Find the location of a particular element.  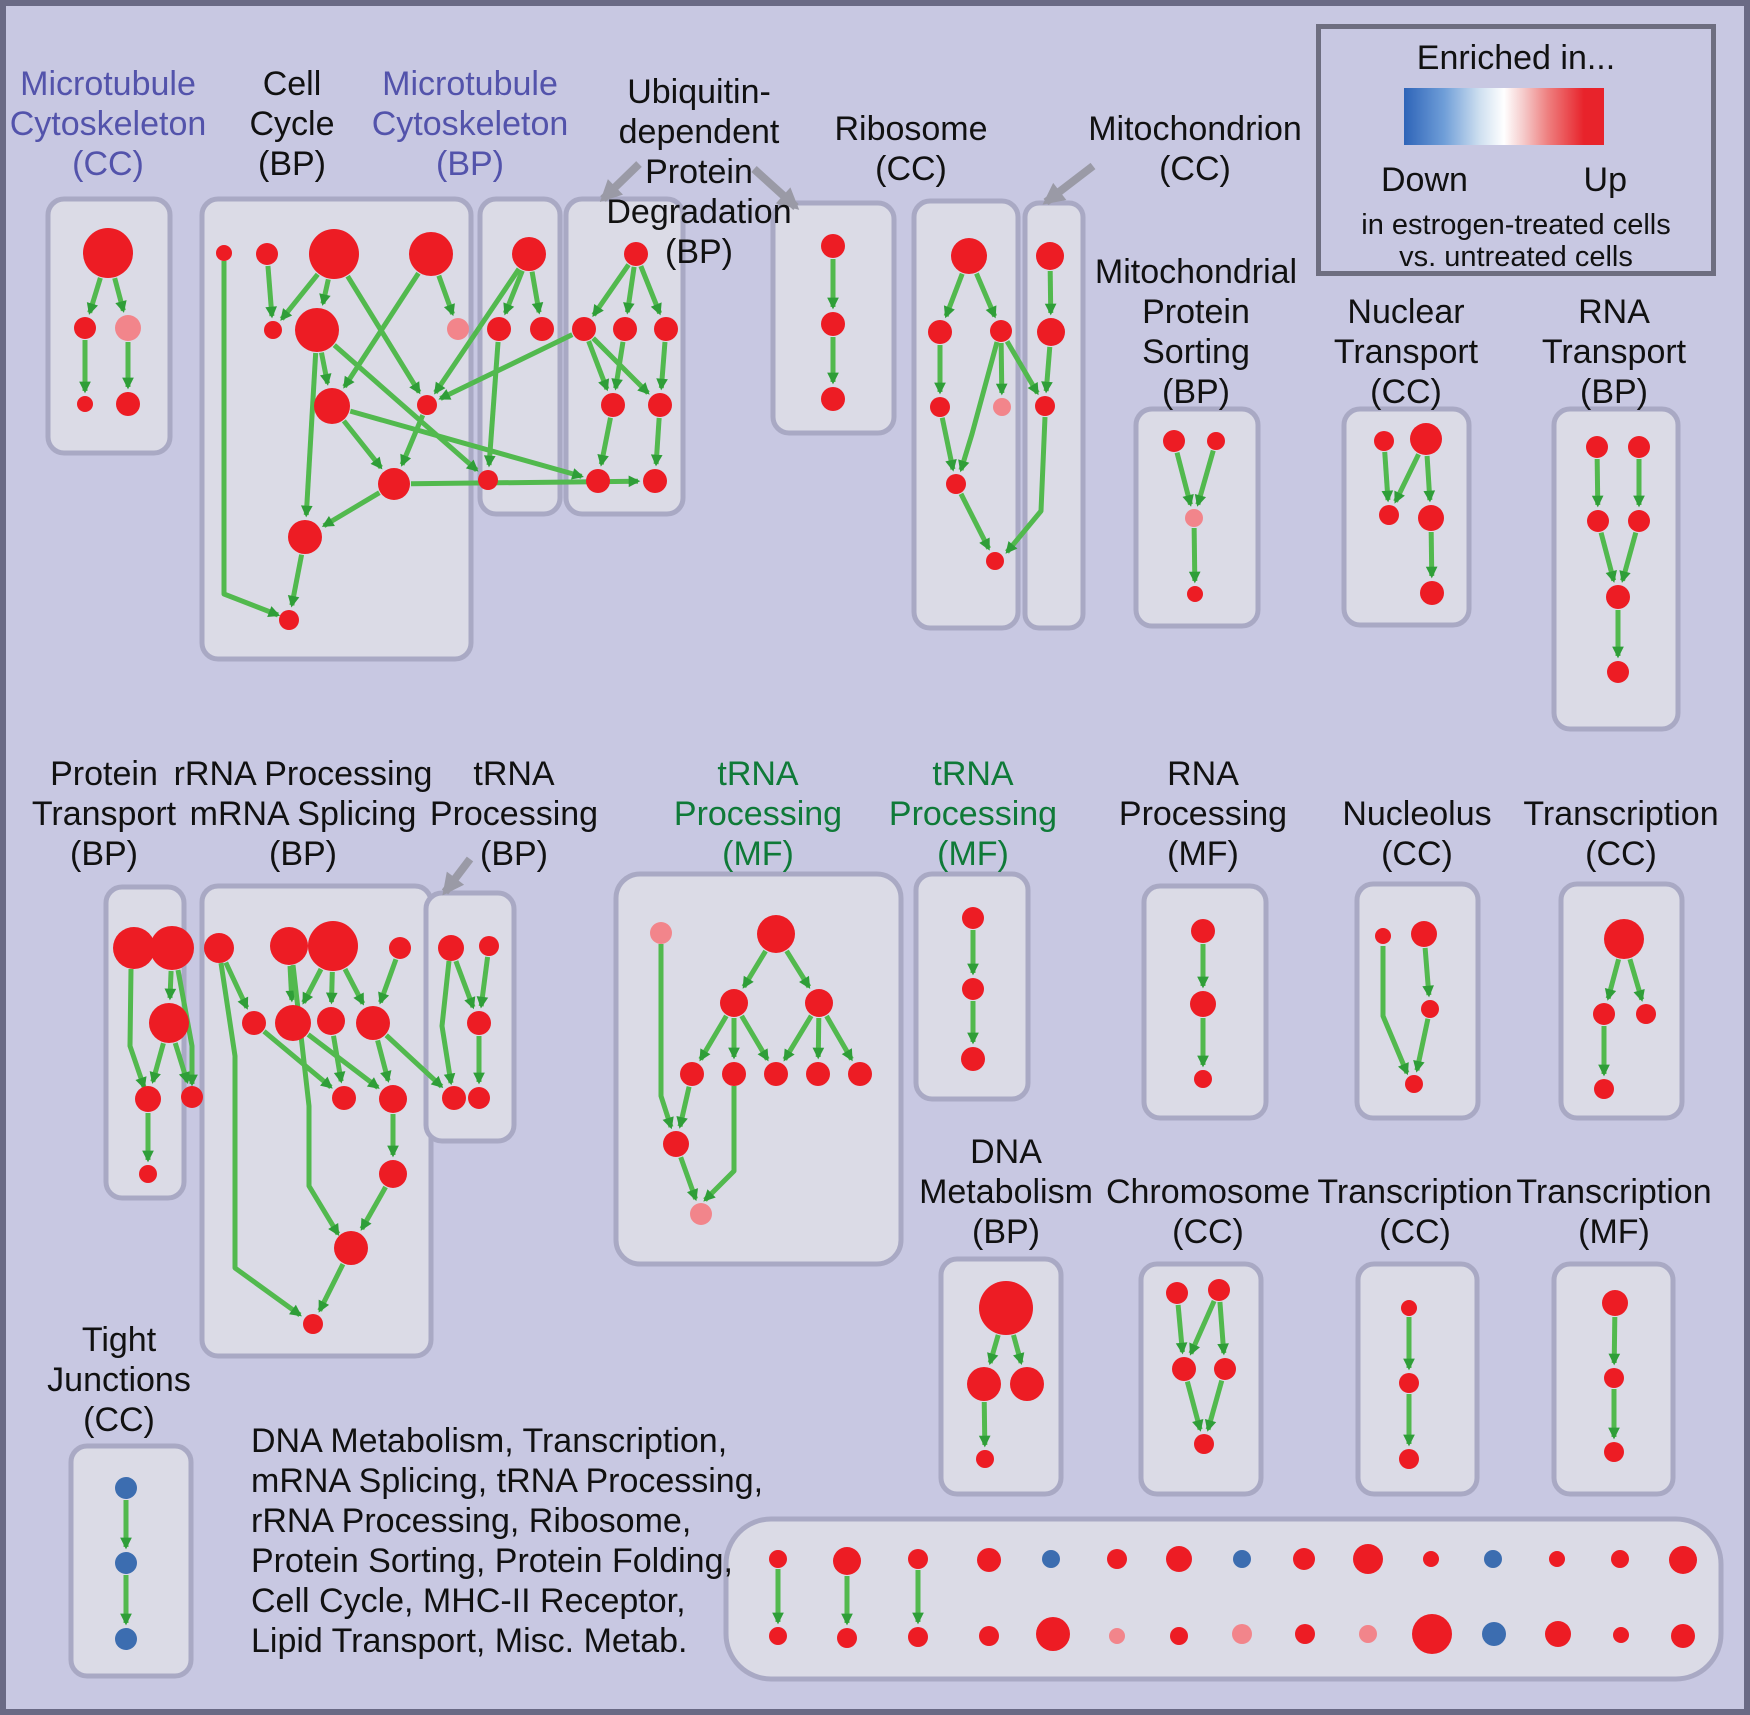

group-label-trna-processing-mf-small: tRNA Processing (MF) is located at coordinates (973, 814).